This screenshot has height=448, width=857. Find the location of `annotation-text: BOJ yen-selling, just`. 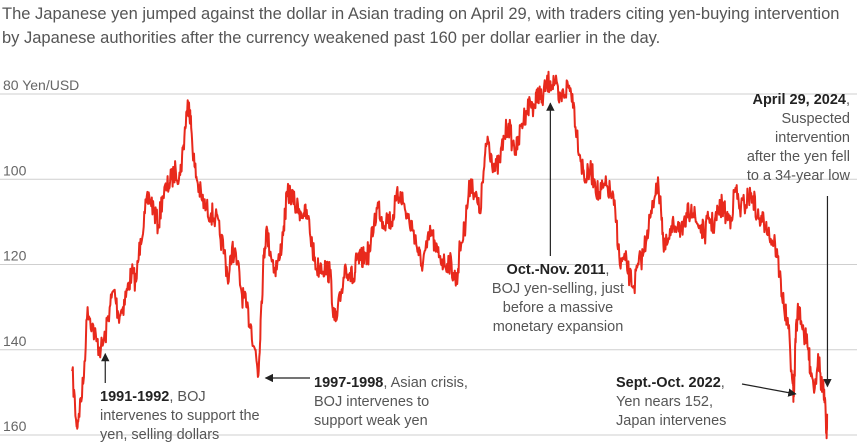

annotation-text: BOJ yen-selling, just is located at coordinates (558, 289).